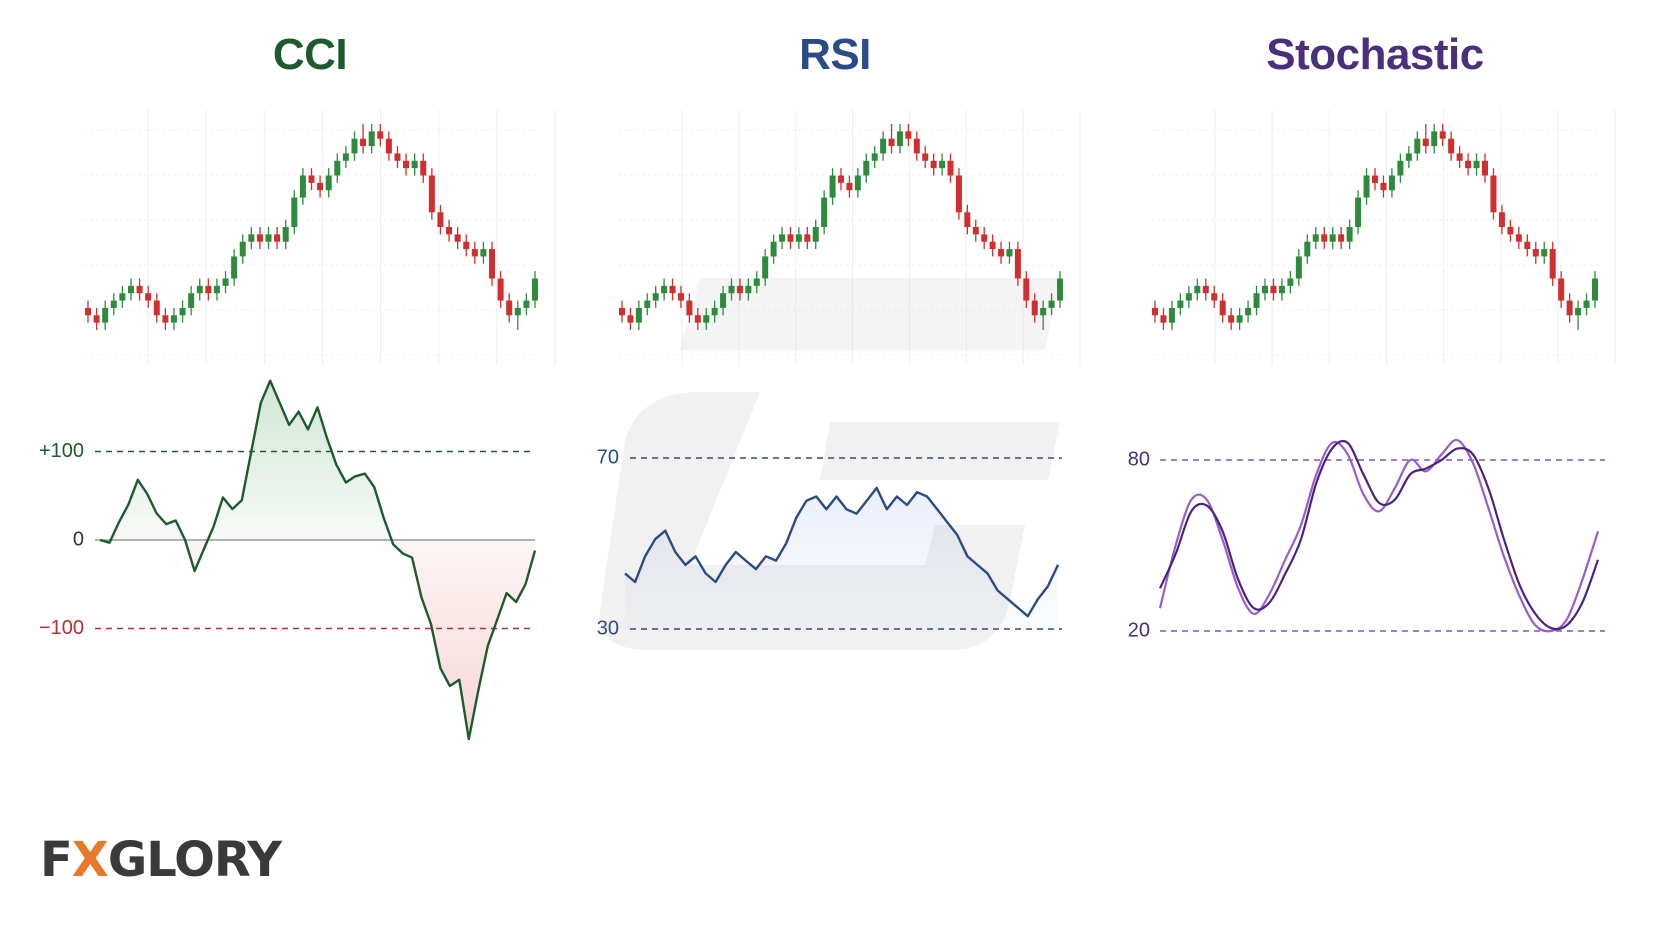  I want to click on logo-text-part: F, so click(56, 860).